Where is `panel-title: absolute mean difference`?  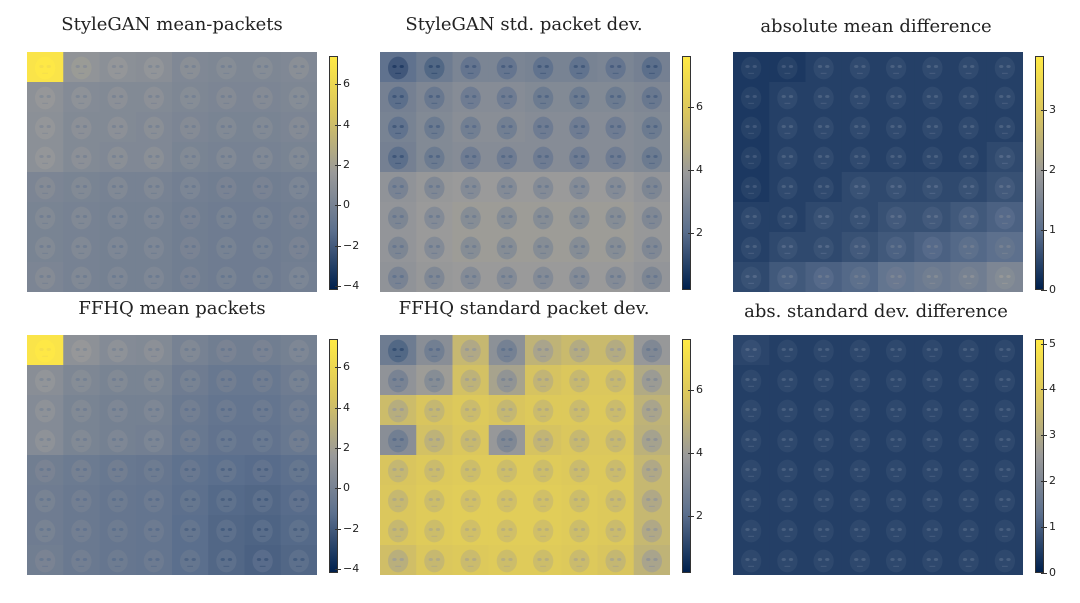 panel-title: absolute mean difference is located at coordinates (876, 26).